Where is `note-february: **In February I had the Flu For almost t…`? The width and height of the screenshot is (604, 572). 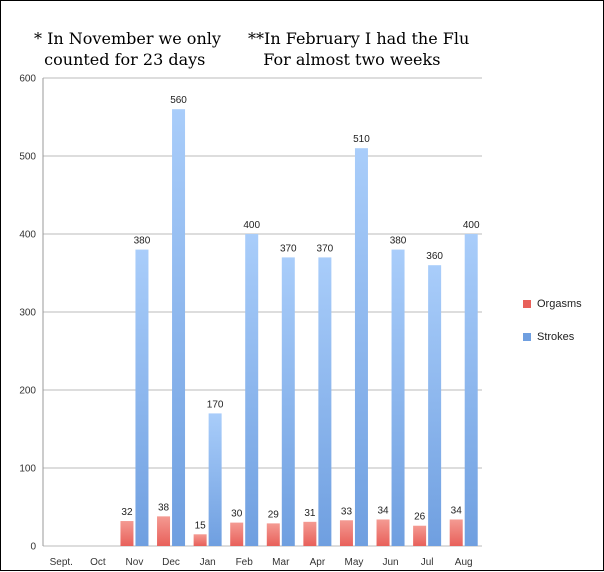 note-february: **In February I had the Flu For almost t… is located at coordinates (359, 49).